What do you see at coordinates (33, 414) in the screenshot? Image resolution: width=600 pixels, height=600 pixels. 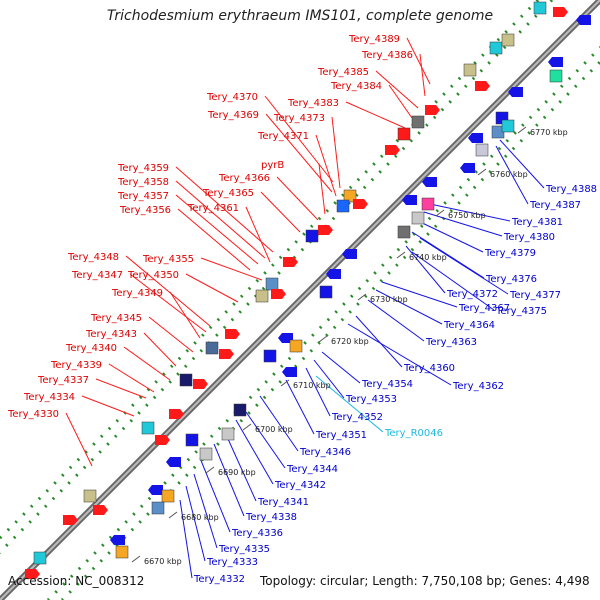 I see `gene-label-forward: Tery_4330` at bounding box center [33, 414].